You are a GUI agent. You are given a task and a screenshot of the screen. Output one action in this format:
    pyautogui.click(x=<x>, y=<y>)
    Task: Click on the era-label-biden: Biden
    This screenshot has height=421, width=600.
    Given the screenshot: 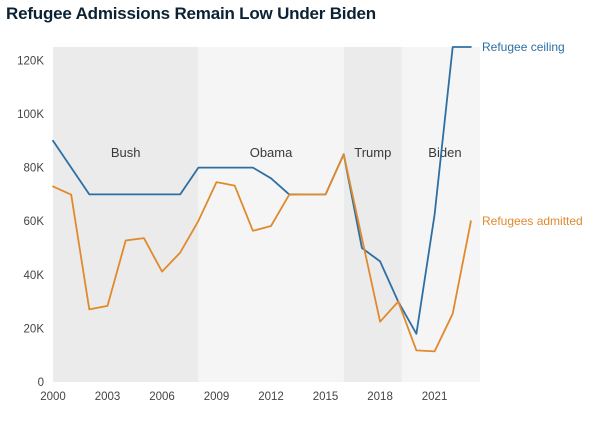 What is the action you would take?
    pyautogui.click(x=444, y=152)
    